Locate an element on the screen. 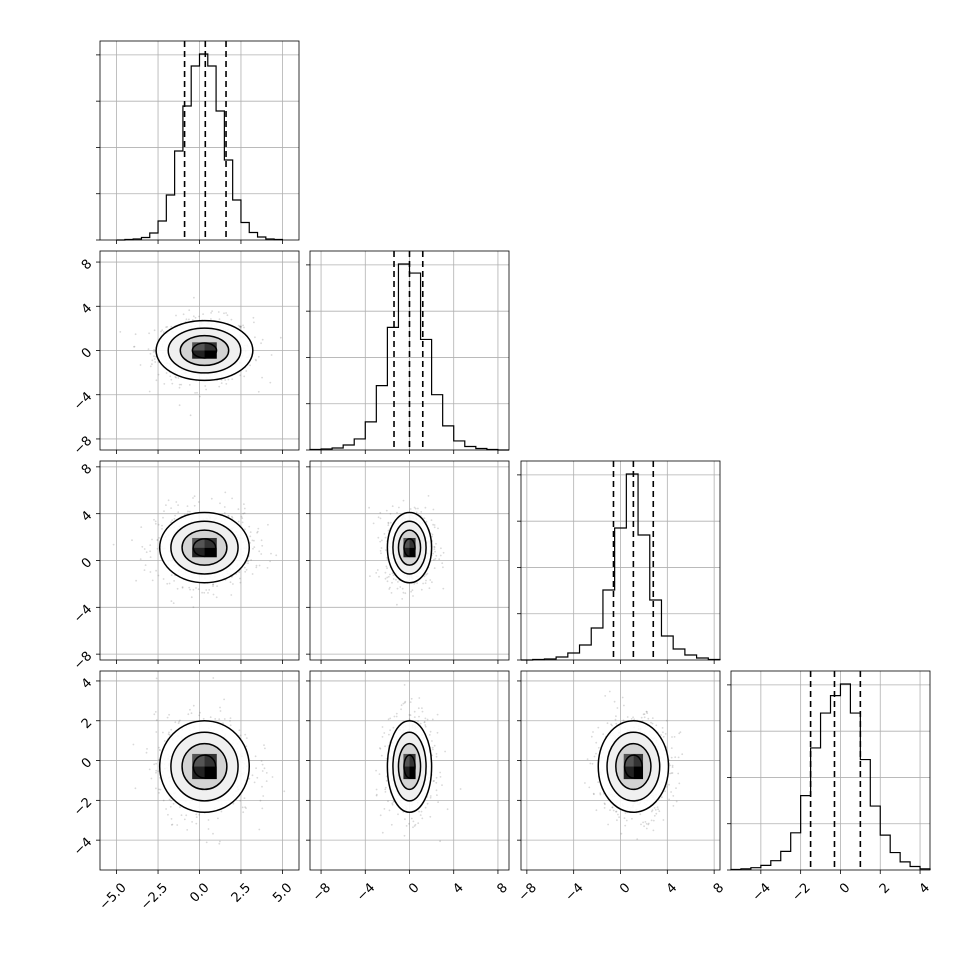 The image size is (970, 970). xtick-label-0-4: 5.0 is located at coordinates (282, 892).